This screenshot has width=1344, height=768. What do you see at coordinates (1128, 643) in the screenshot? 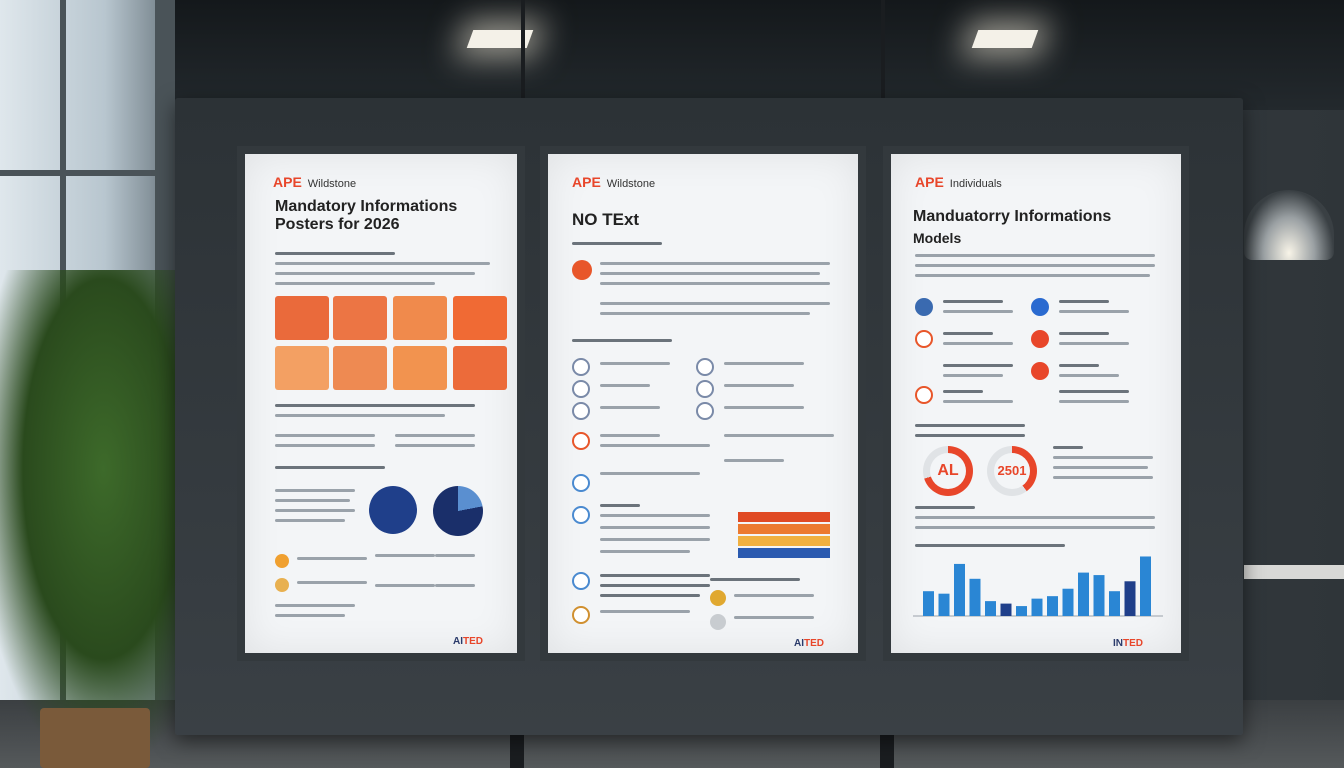
I see `footer-logo: INTED` at bounding box center [1128, 643].